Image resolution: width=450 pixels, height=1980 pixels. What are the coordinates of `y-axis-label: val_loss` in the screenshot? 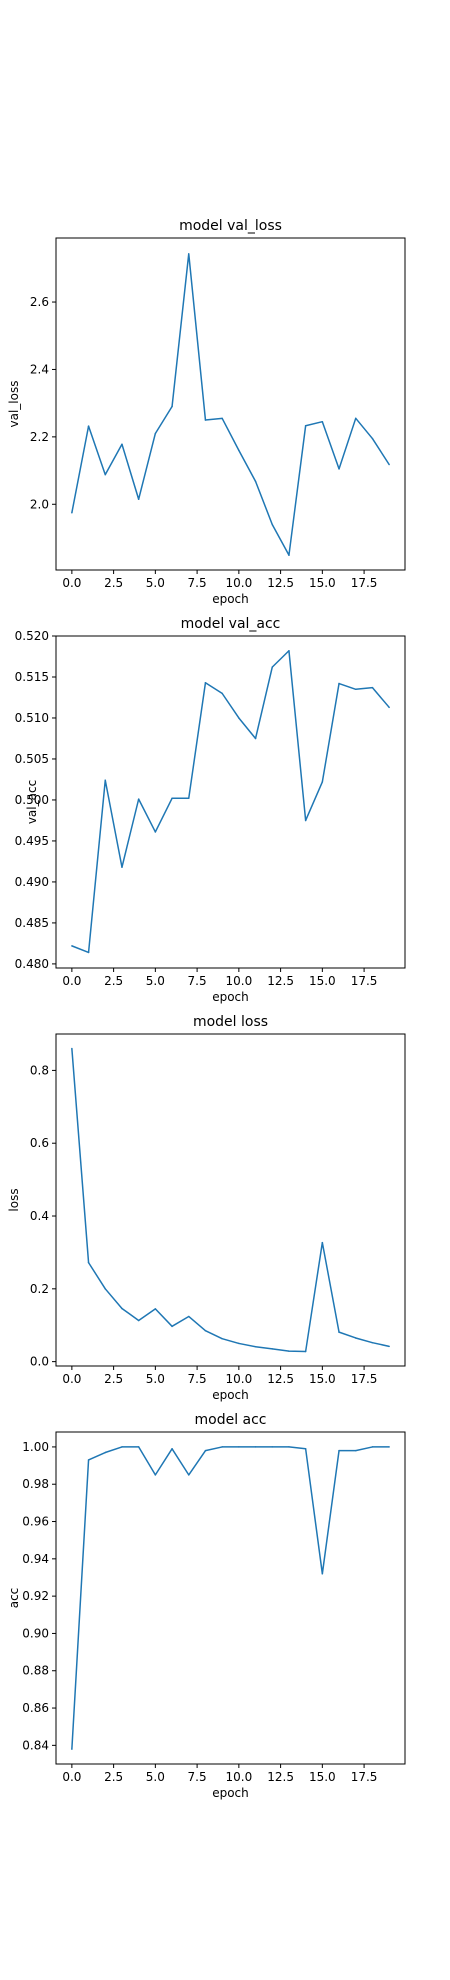 It's located at (14, 404).